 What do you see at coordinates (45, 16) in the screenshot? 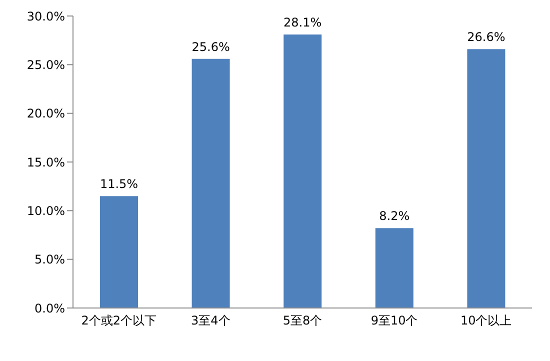
I see `y-tick-label: 30.0%` at bounding box center [45, 16].